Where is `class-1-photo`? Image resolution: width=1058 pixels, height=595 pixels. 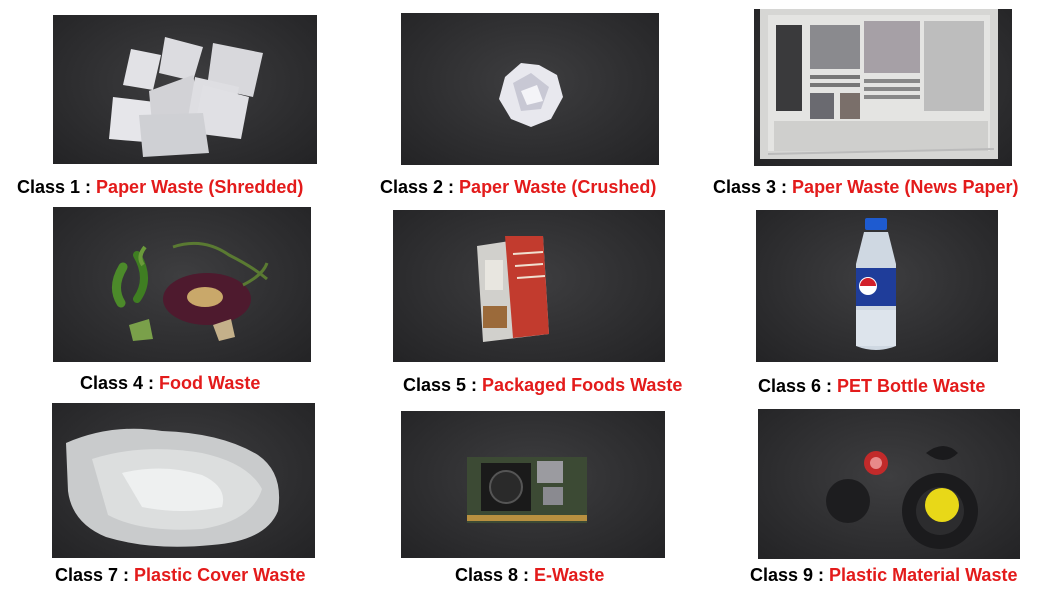 class-1-photo is located at coordinates (185, 89).